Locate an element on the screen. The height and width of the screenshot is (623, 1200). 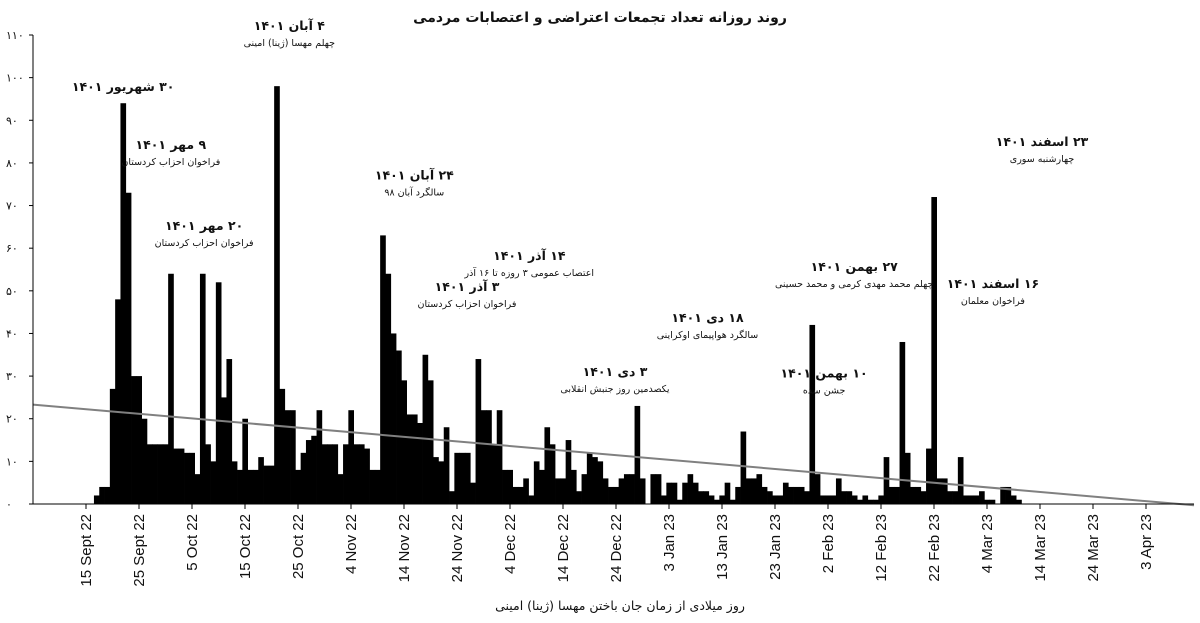
annotation-title: ۳۰ شهریور ۱۴۰۱ is located at coordinates (123, 86).